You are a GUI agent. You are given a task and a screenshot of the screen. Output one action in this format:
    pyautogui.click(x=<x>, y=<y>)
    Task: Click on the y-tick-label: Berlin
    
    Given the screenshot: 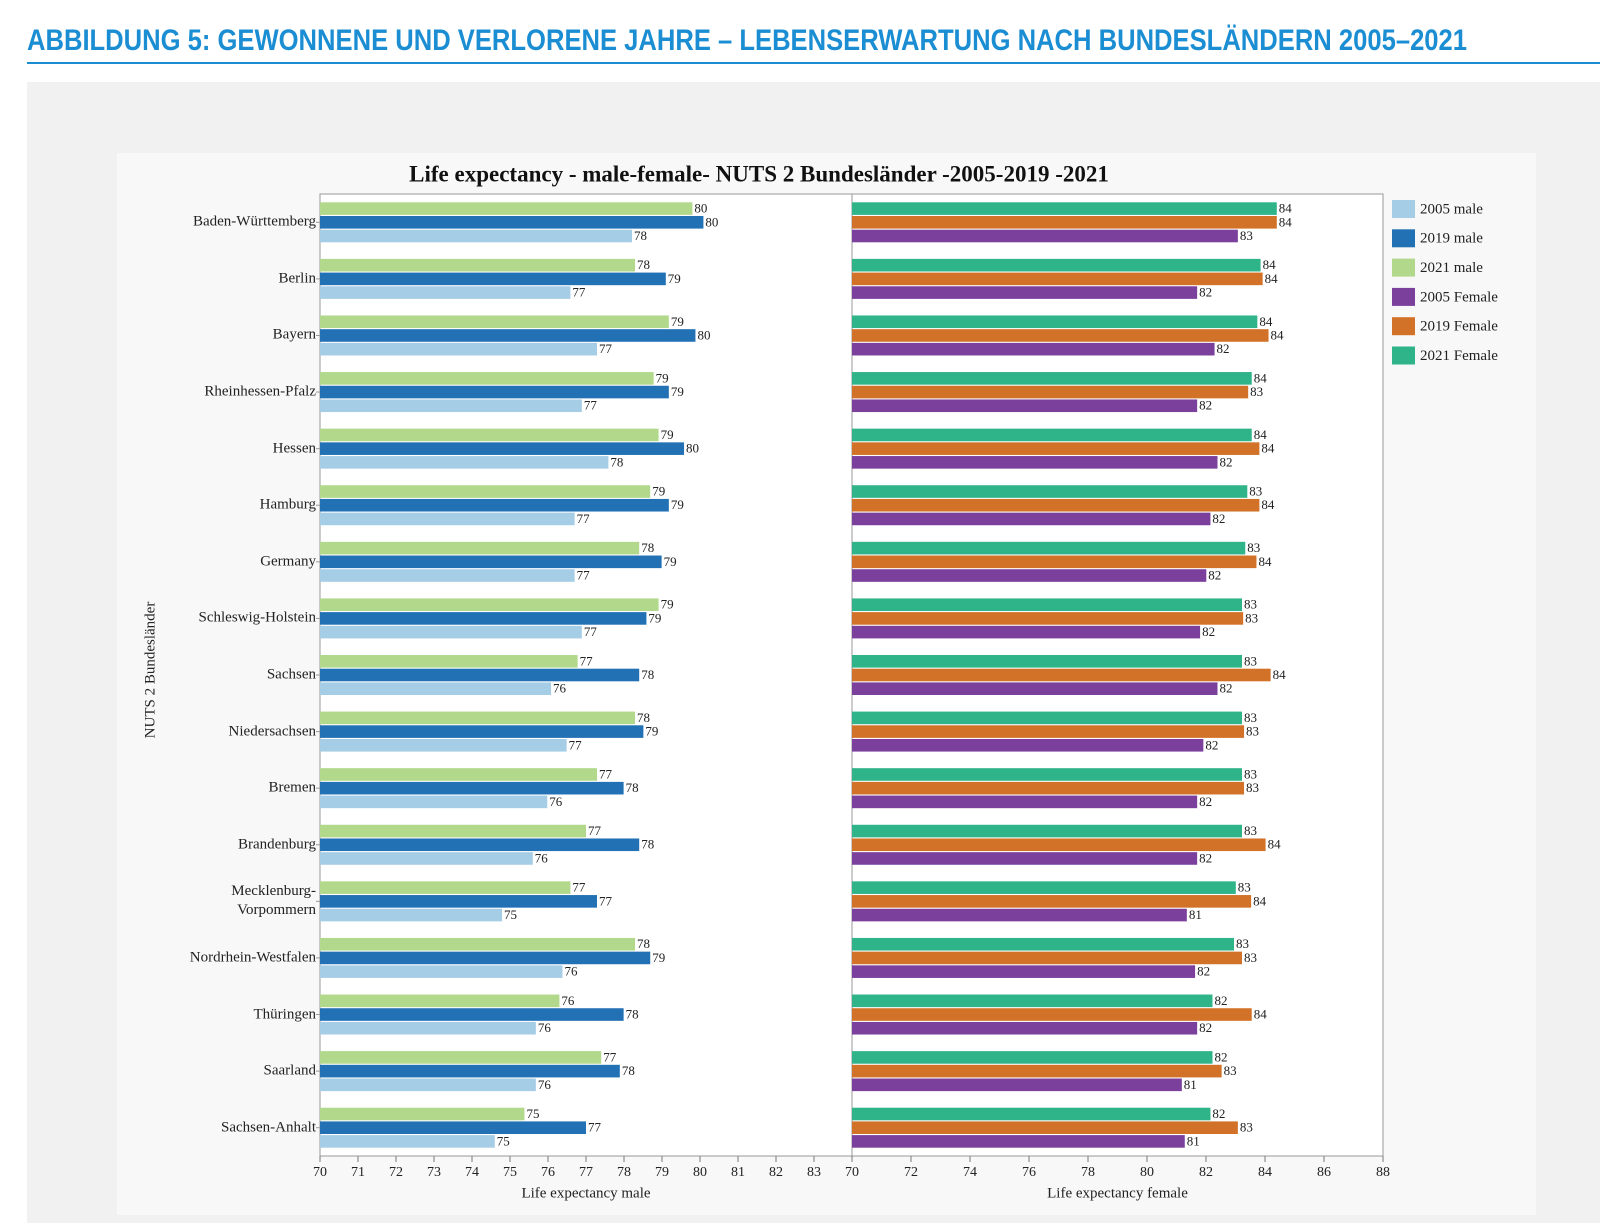 What is the action you would take?
    pyautogui.click(x=297, y=278)
    